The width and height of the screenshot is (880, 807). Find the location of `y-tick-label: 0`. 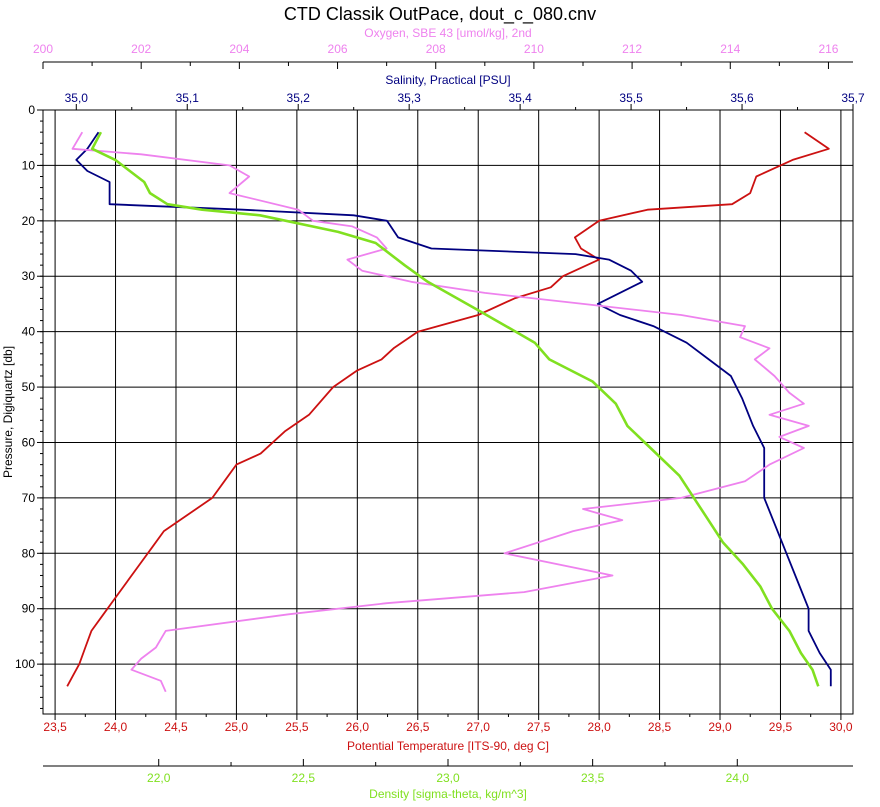

y-tick-label: 0 is located at coordinates (31, 110).